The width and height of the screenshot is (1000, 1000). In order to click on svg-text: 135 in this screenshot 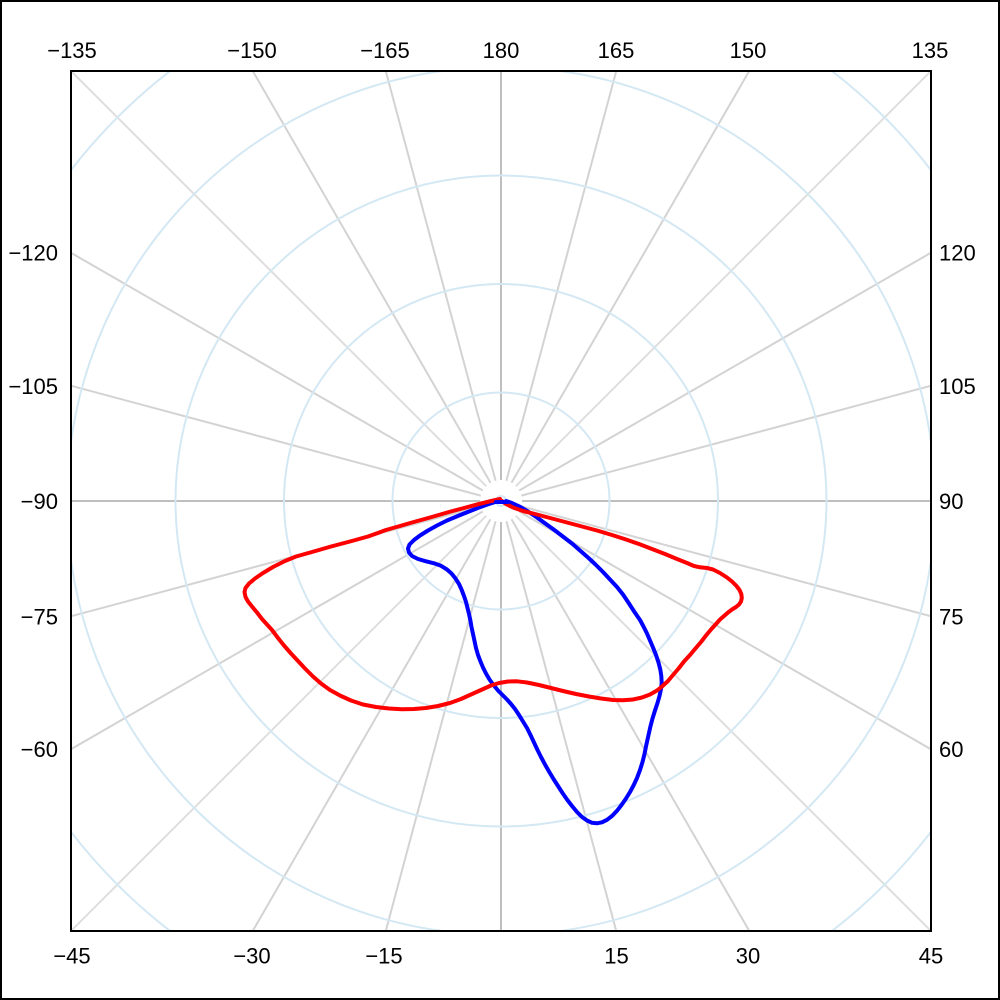, I will do `click(930, 50)`.